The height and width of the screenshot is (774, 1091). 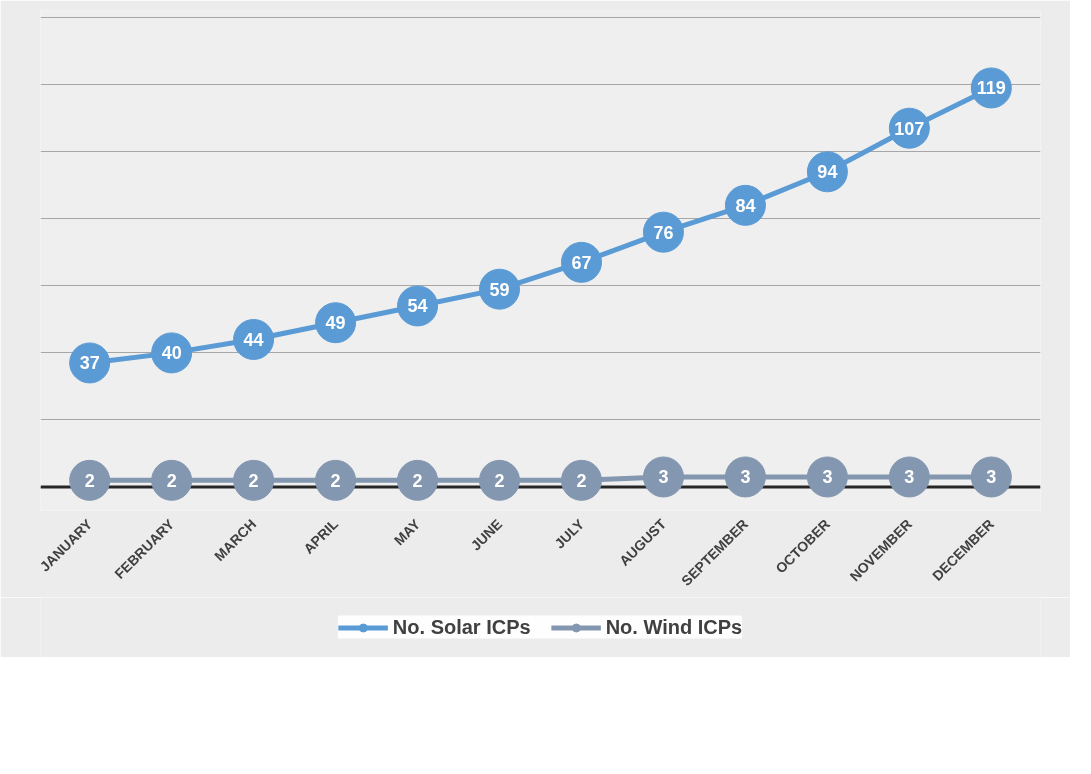 What do you see at coordinates (461, 627) in the screenshot?
I see `legend-label: No. Solar ICPs` at bounding box center [461, 627].